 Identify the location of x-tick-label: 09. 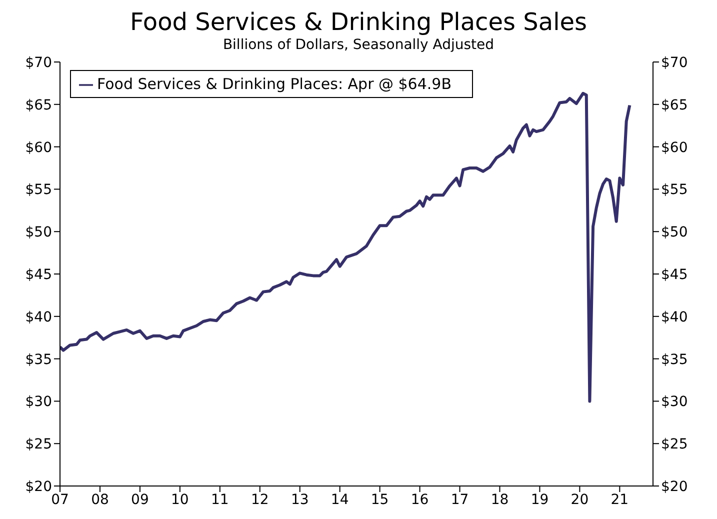
(140, 500).